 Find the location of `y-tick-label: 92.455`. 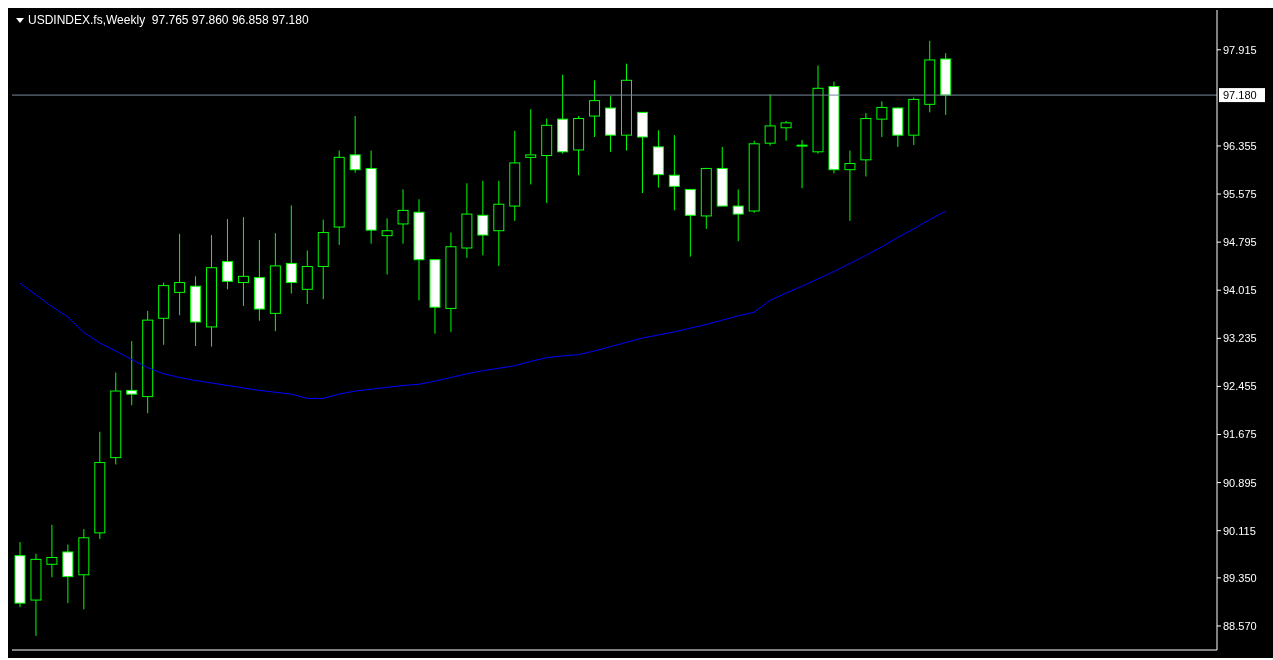

y-tick-label: 92.455 is located at coordinates (1240, 386).